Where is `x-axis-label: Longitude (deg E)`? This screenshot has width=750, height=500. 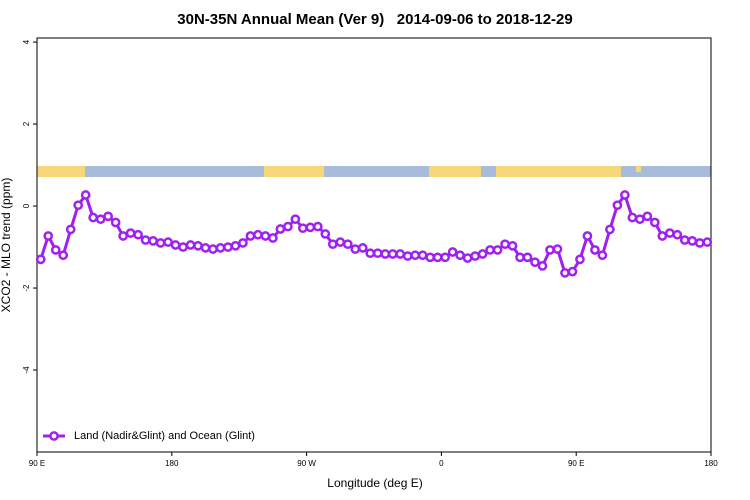 x-axis-label: Longitude (deg E) is located at coordinates (374, 483).